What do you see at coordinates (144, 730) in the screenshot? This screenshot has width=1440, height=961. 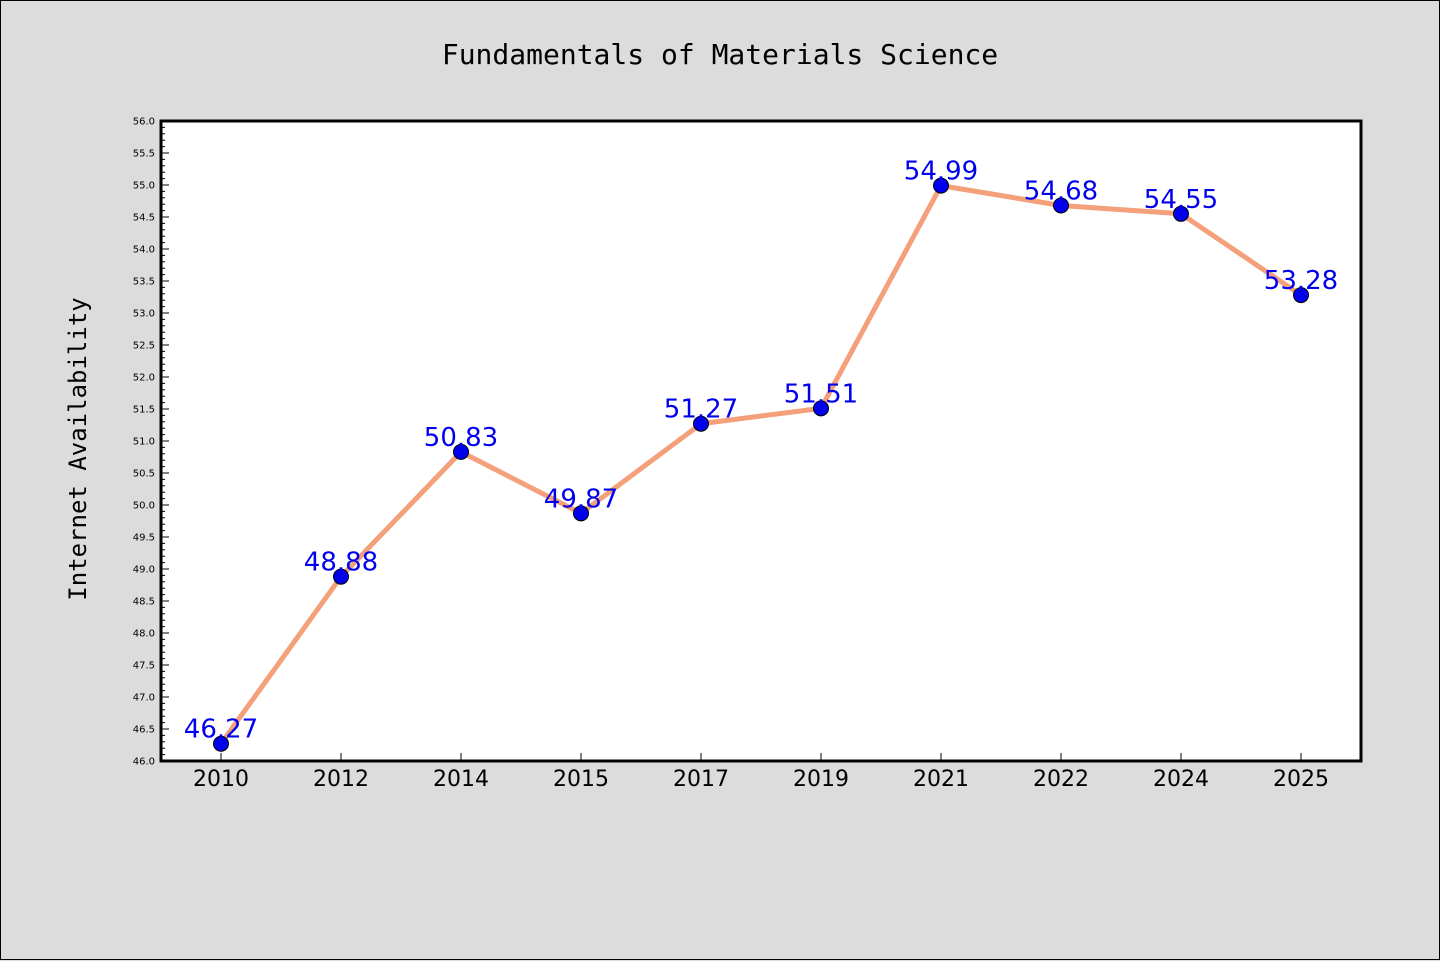 I see `y-tick-label: 46.5` at bounding box center [144, 730].